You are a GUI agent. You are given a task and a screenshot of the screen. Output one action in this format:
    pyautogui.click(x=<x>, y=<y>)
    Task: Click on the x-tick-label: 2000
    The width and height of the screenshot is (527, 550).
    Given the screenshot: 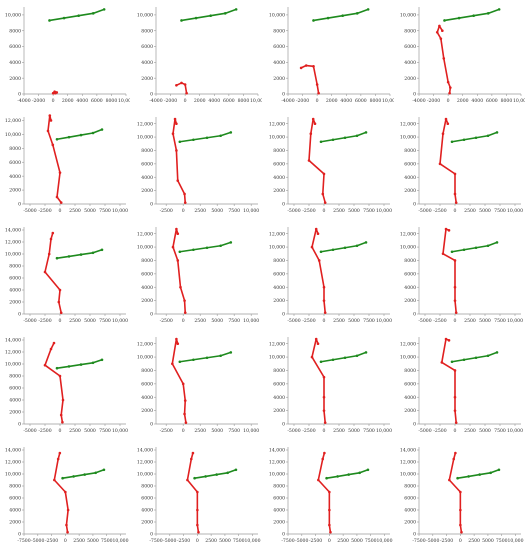 What is the action you would take?
    pyautogui.click(x=331, y=101)
    